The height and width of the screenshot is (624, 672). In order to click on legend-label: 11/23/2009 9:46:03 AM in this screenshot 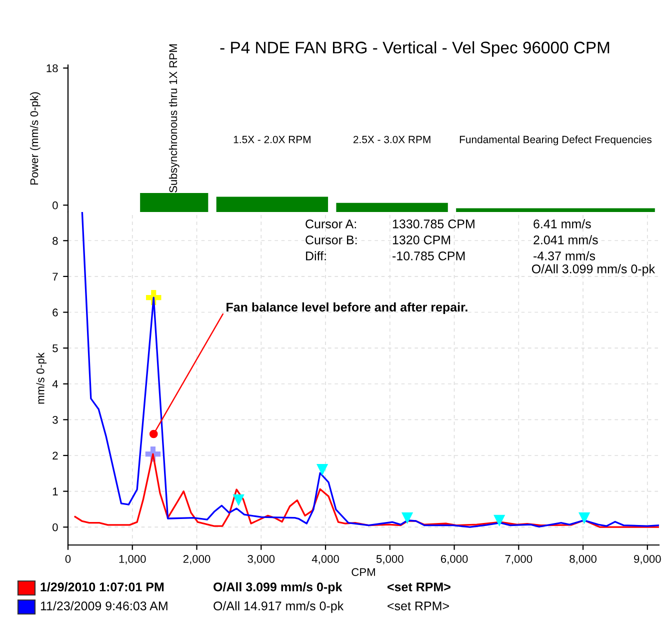, I will do `click(104, 605)`.